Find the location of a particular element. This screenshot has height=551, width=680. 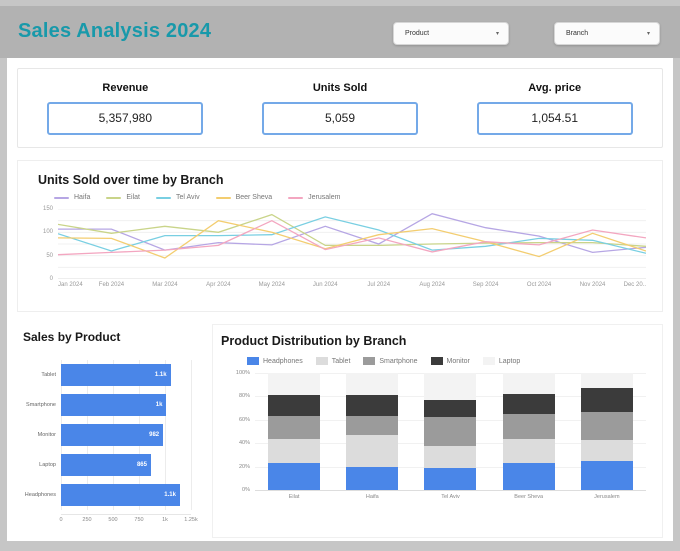

bar-chart-title: Sales by Product is located at coordinates (72, 337).